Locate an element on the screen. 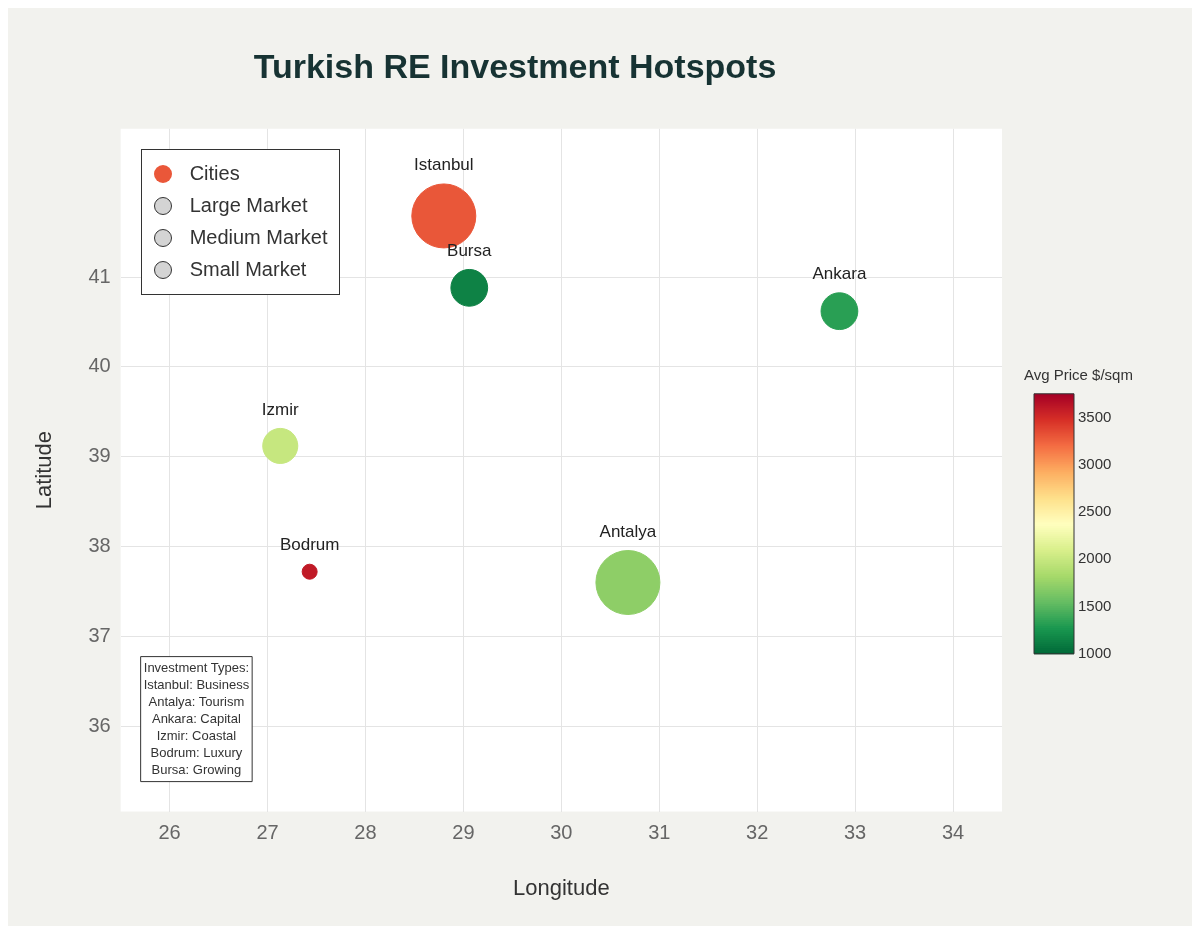  y-axis-title: Latitude is located at coordinates (44, 470).